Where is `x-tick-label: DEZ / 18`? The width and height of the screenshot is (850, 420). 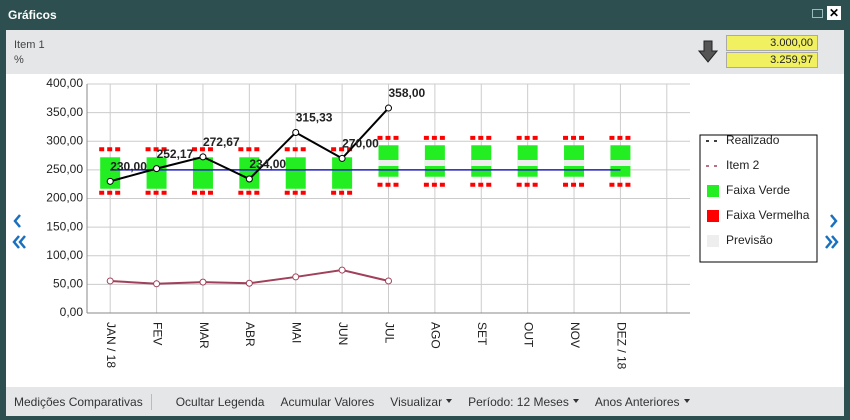
x-tick-label: DEZ / 18 is located at coordinates (621, 346).